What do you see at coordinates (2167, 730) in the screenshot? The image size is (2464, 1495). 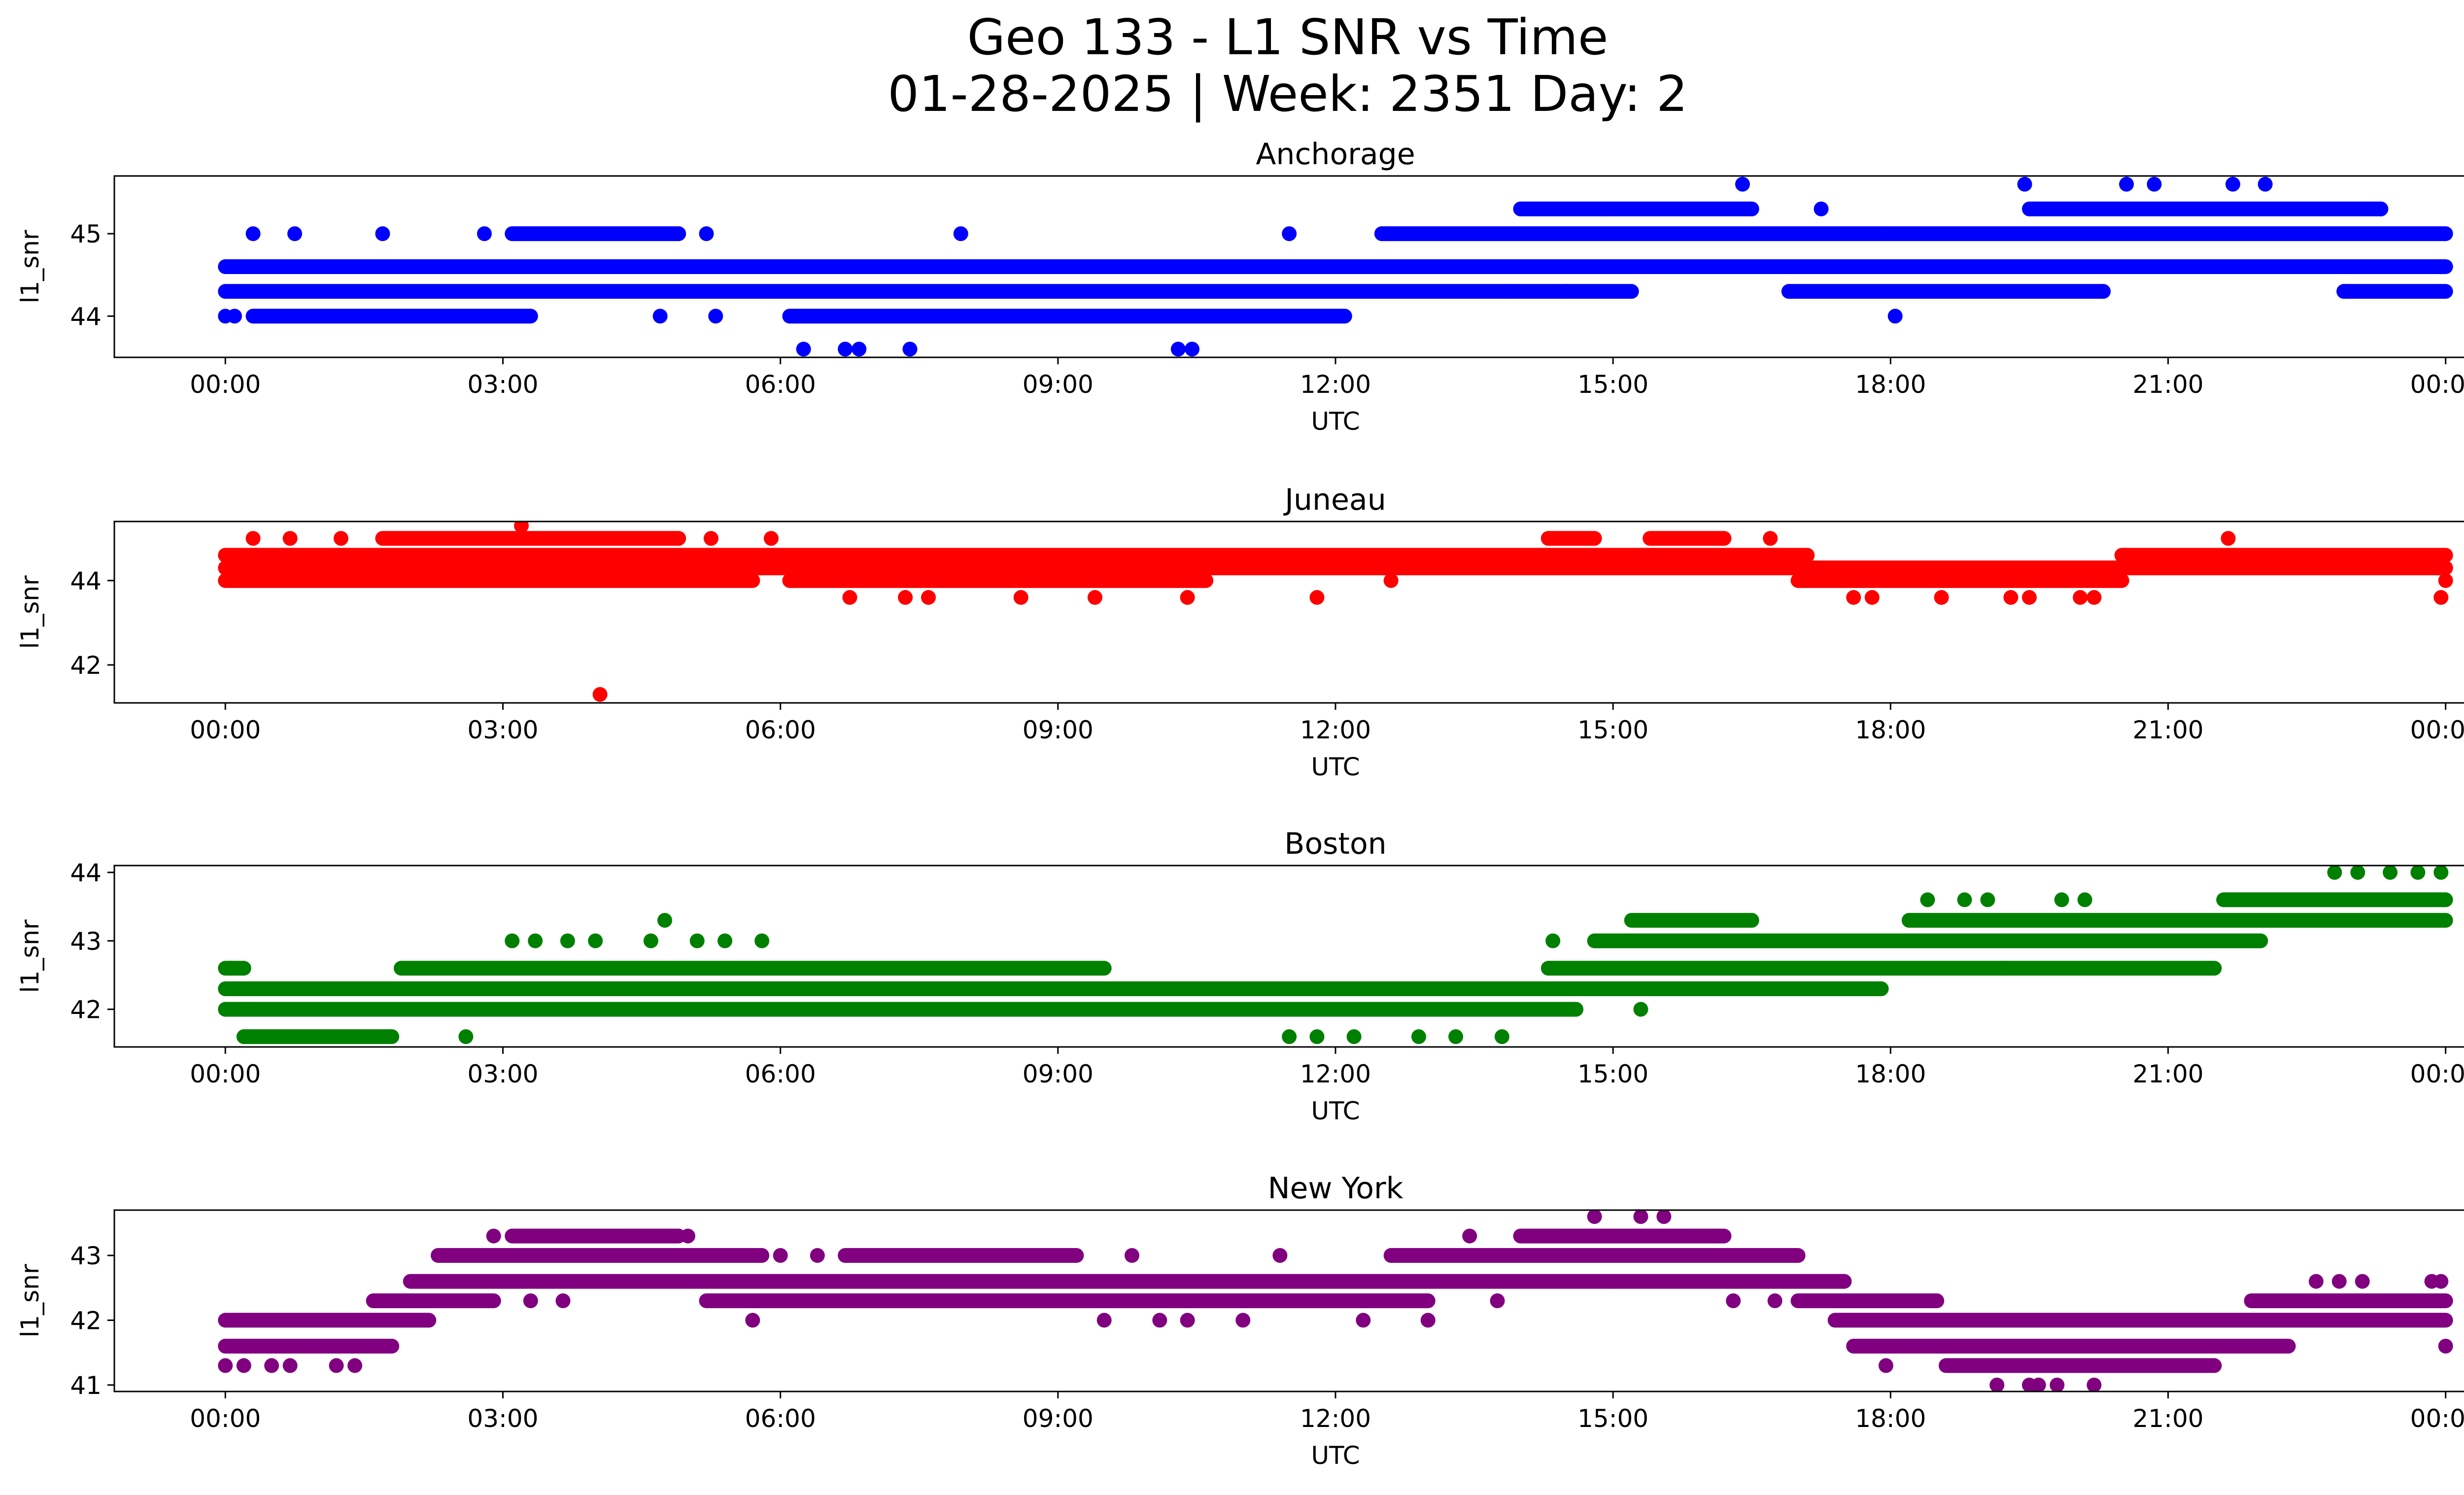 I see `x-tick-label-juneau-7: 21:00` at bounding box center [2167, 730].